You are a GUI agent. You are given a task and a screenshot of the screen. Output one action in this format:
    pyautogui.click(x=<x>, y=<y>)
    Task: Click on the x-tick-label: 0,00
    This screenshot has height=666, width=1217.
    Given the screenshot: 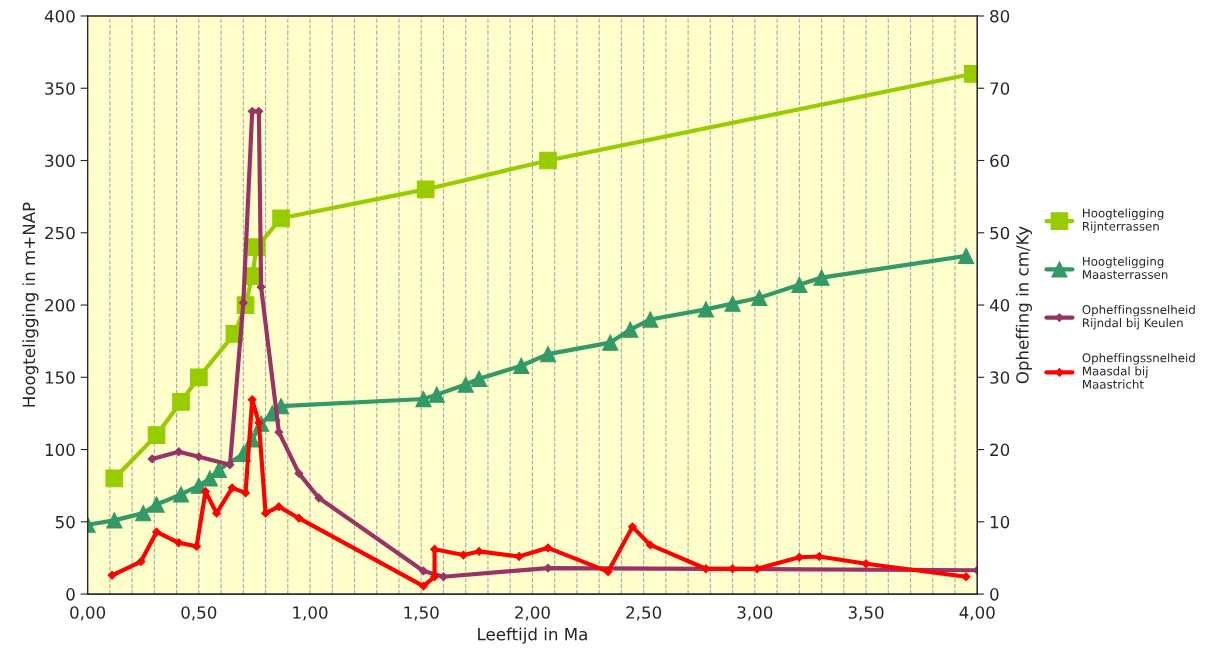 What is the action you would take?
    pyautogui.click(x=88, y=613)
    